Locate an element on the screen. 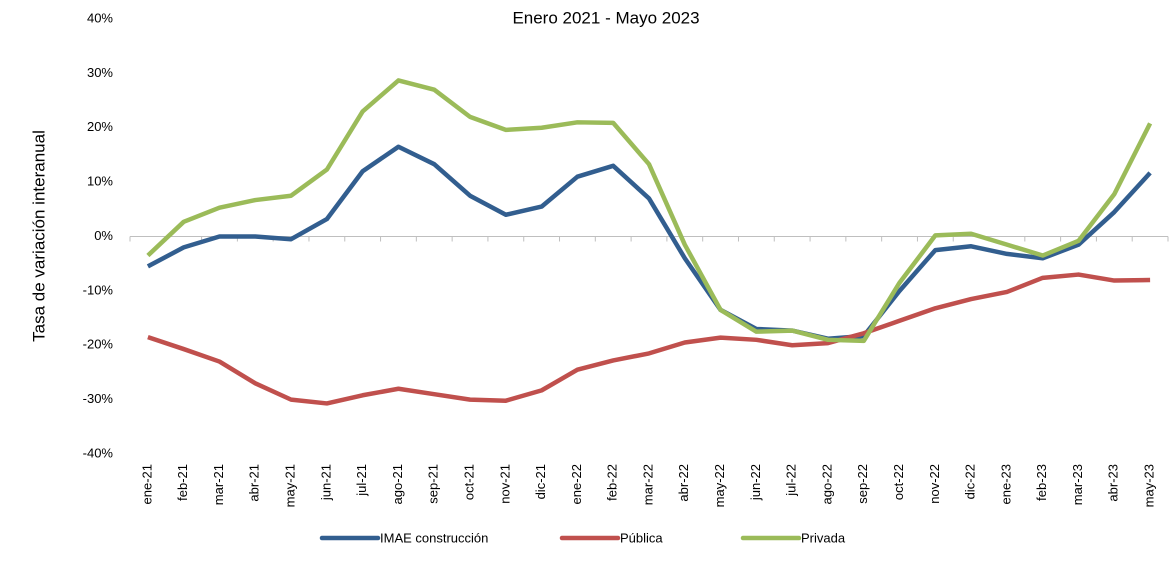 The height and width of the screenshot is (572, 1172). x-tick-label: feb-23 is located at coordinates (1041, 482).